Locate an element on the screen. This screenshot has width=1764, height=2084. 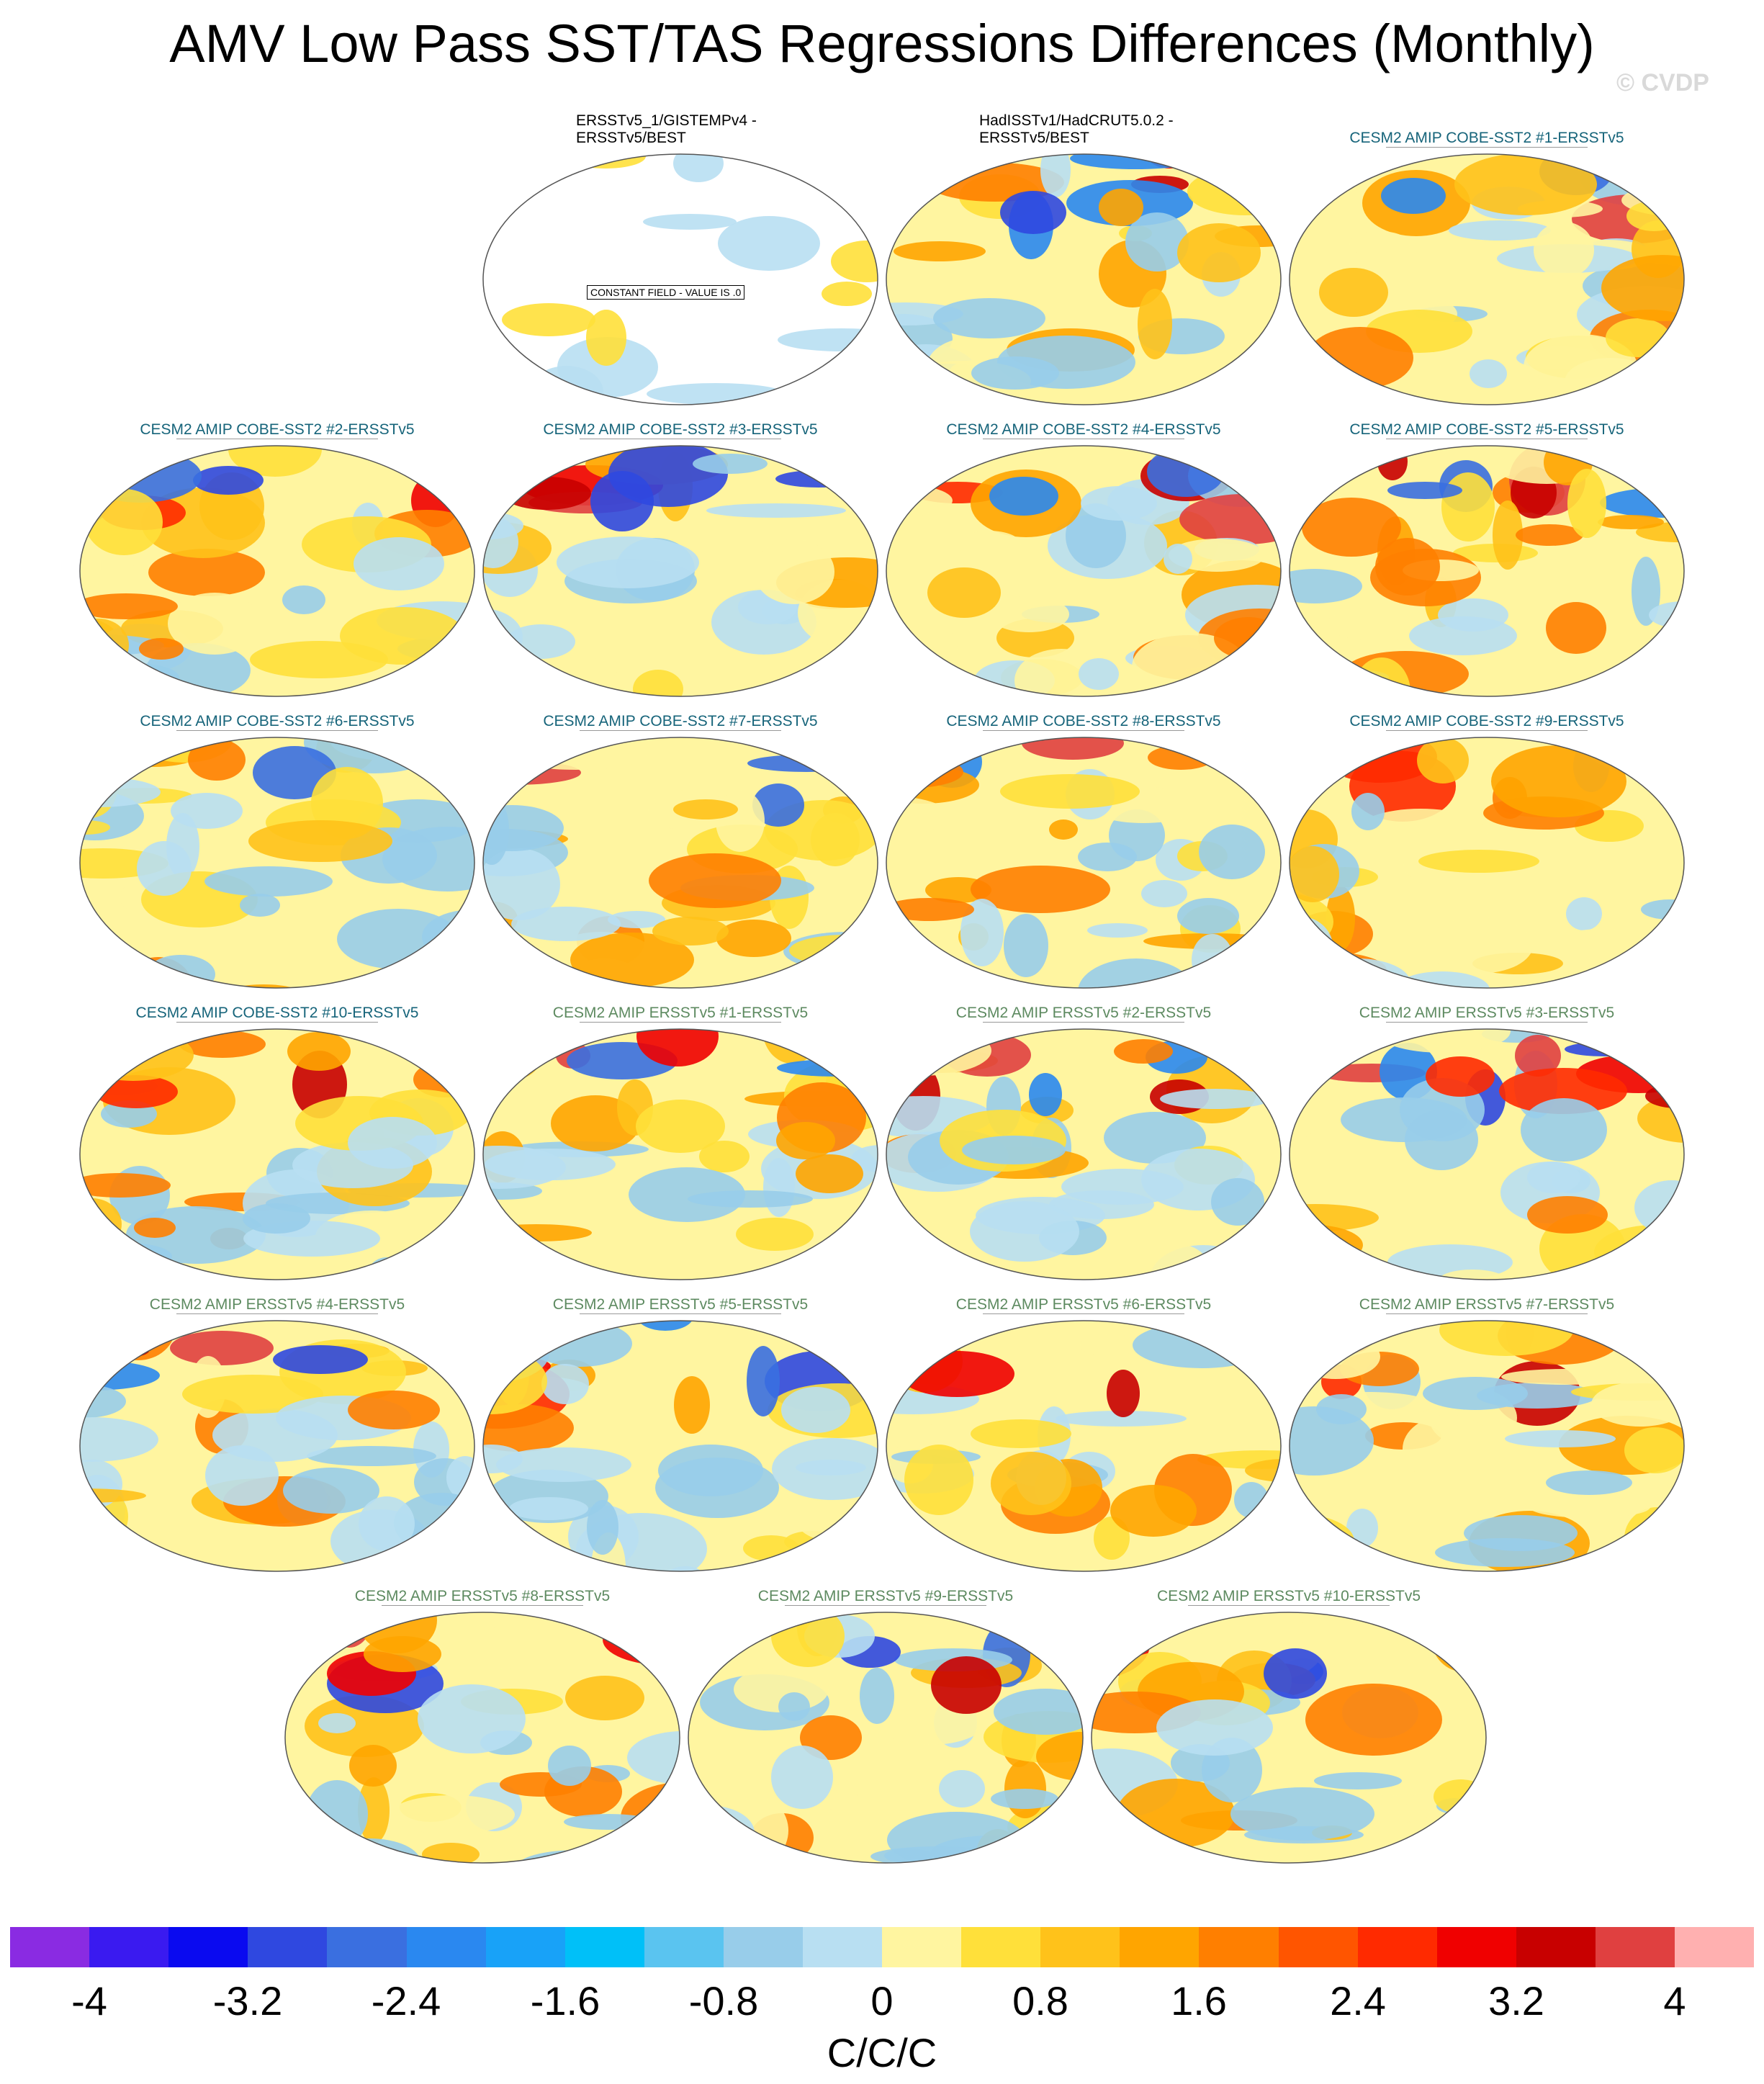
map-panel: CESM2 AMIP ERSSTv5 #9-ERSSTv5 is located at coordinates (885, 1732).